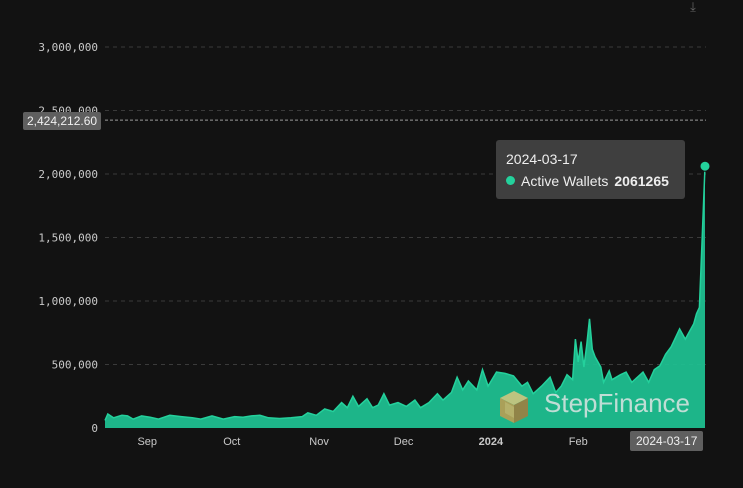  Describe the element at coordinates (542, 159) in the screenshot. I see `tooltip-date: 2024-03-17` at that location.